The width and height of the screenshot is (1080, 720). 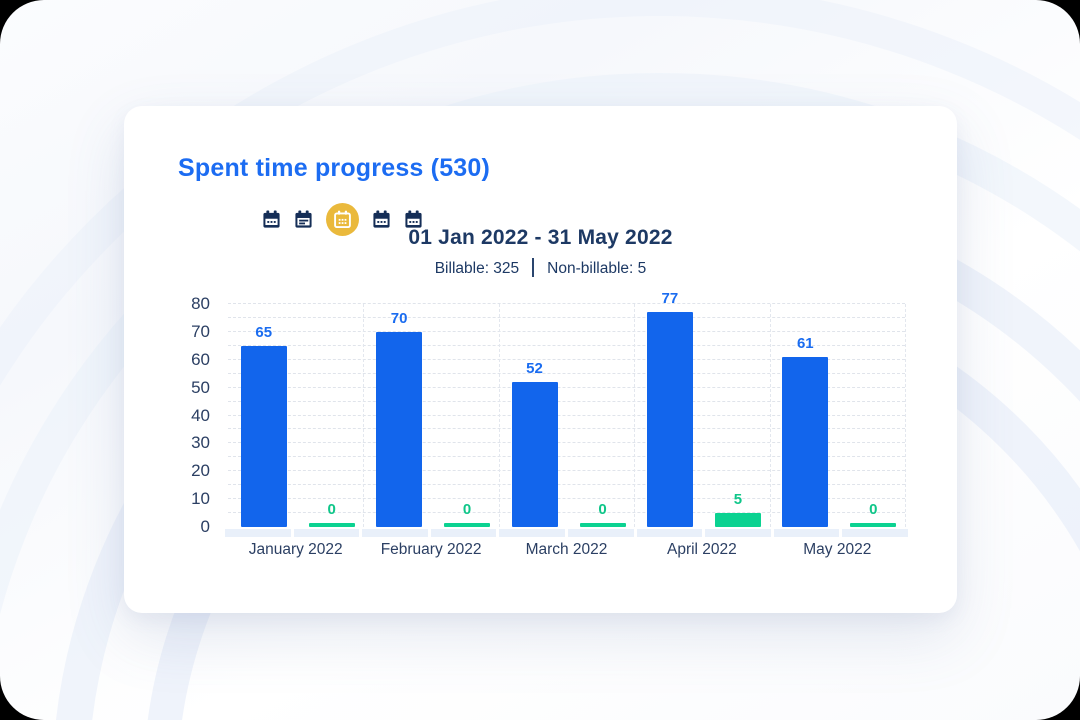 What do you see at coordinates (805, 343) in the screenshot?
I see `billable-value-label: 61` at bounding box center [805, 343].